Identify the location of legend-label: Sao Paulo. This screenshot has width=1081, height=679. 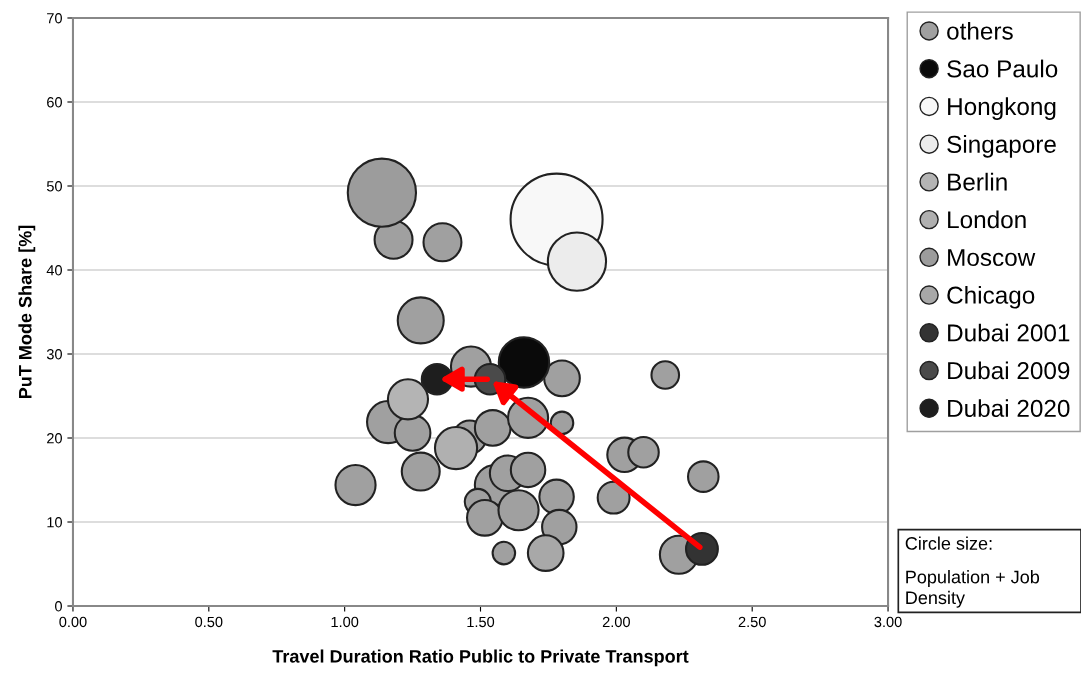
(1002, 68).